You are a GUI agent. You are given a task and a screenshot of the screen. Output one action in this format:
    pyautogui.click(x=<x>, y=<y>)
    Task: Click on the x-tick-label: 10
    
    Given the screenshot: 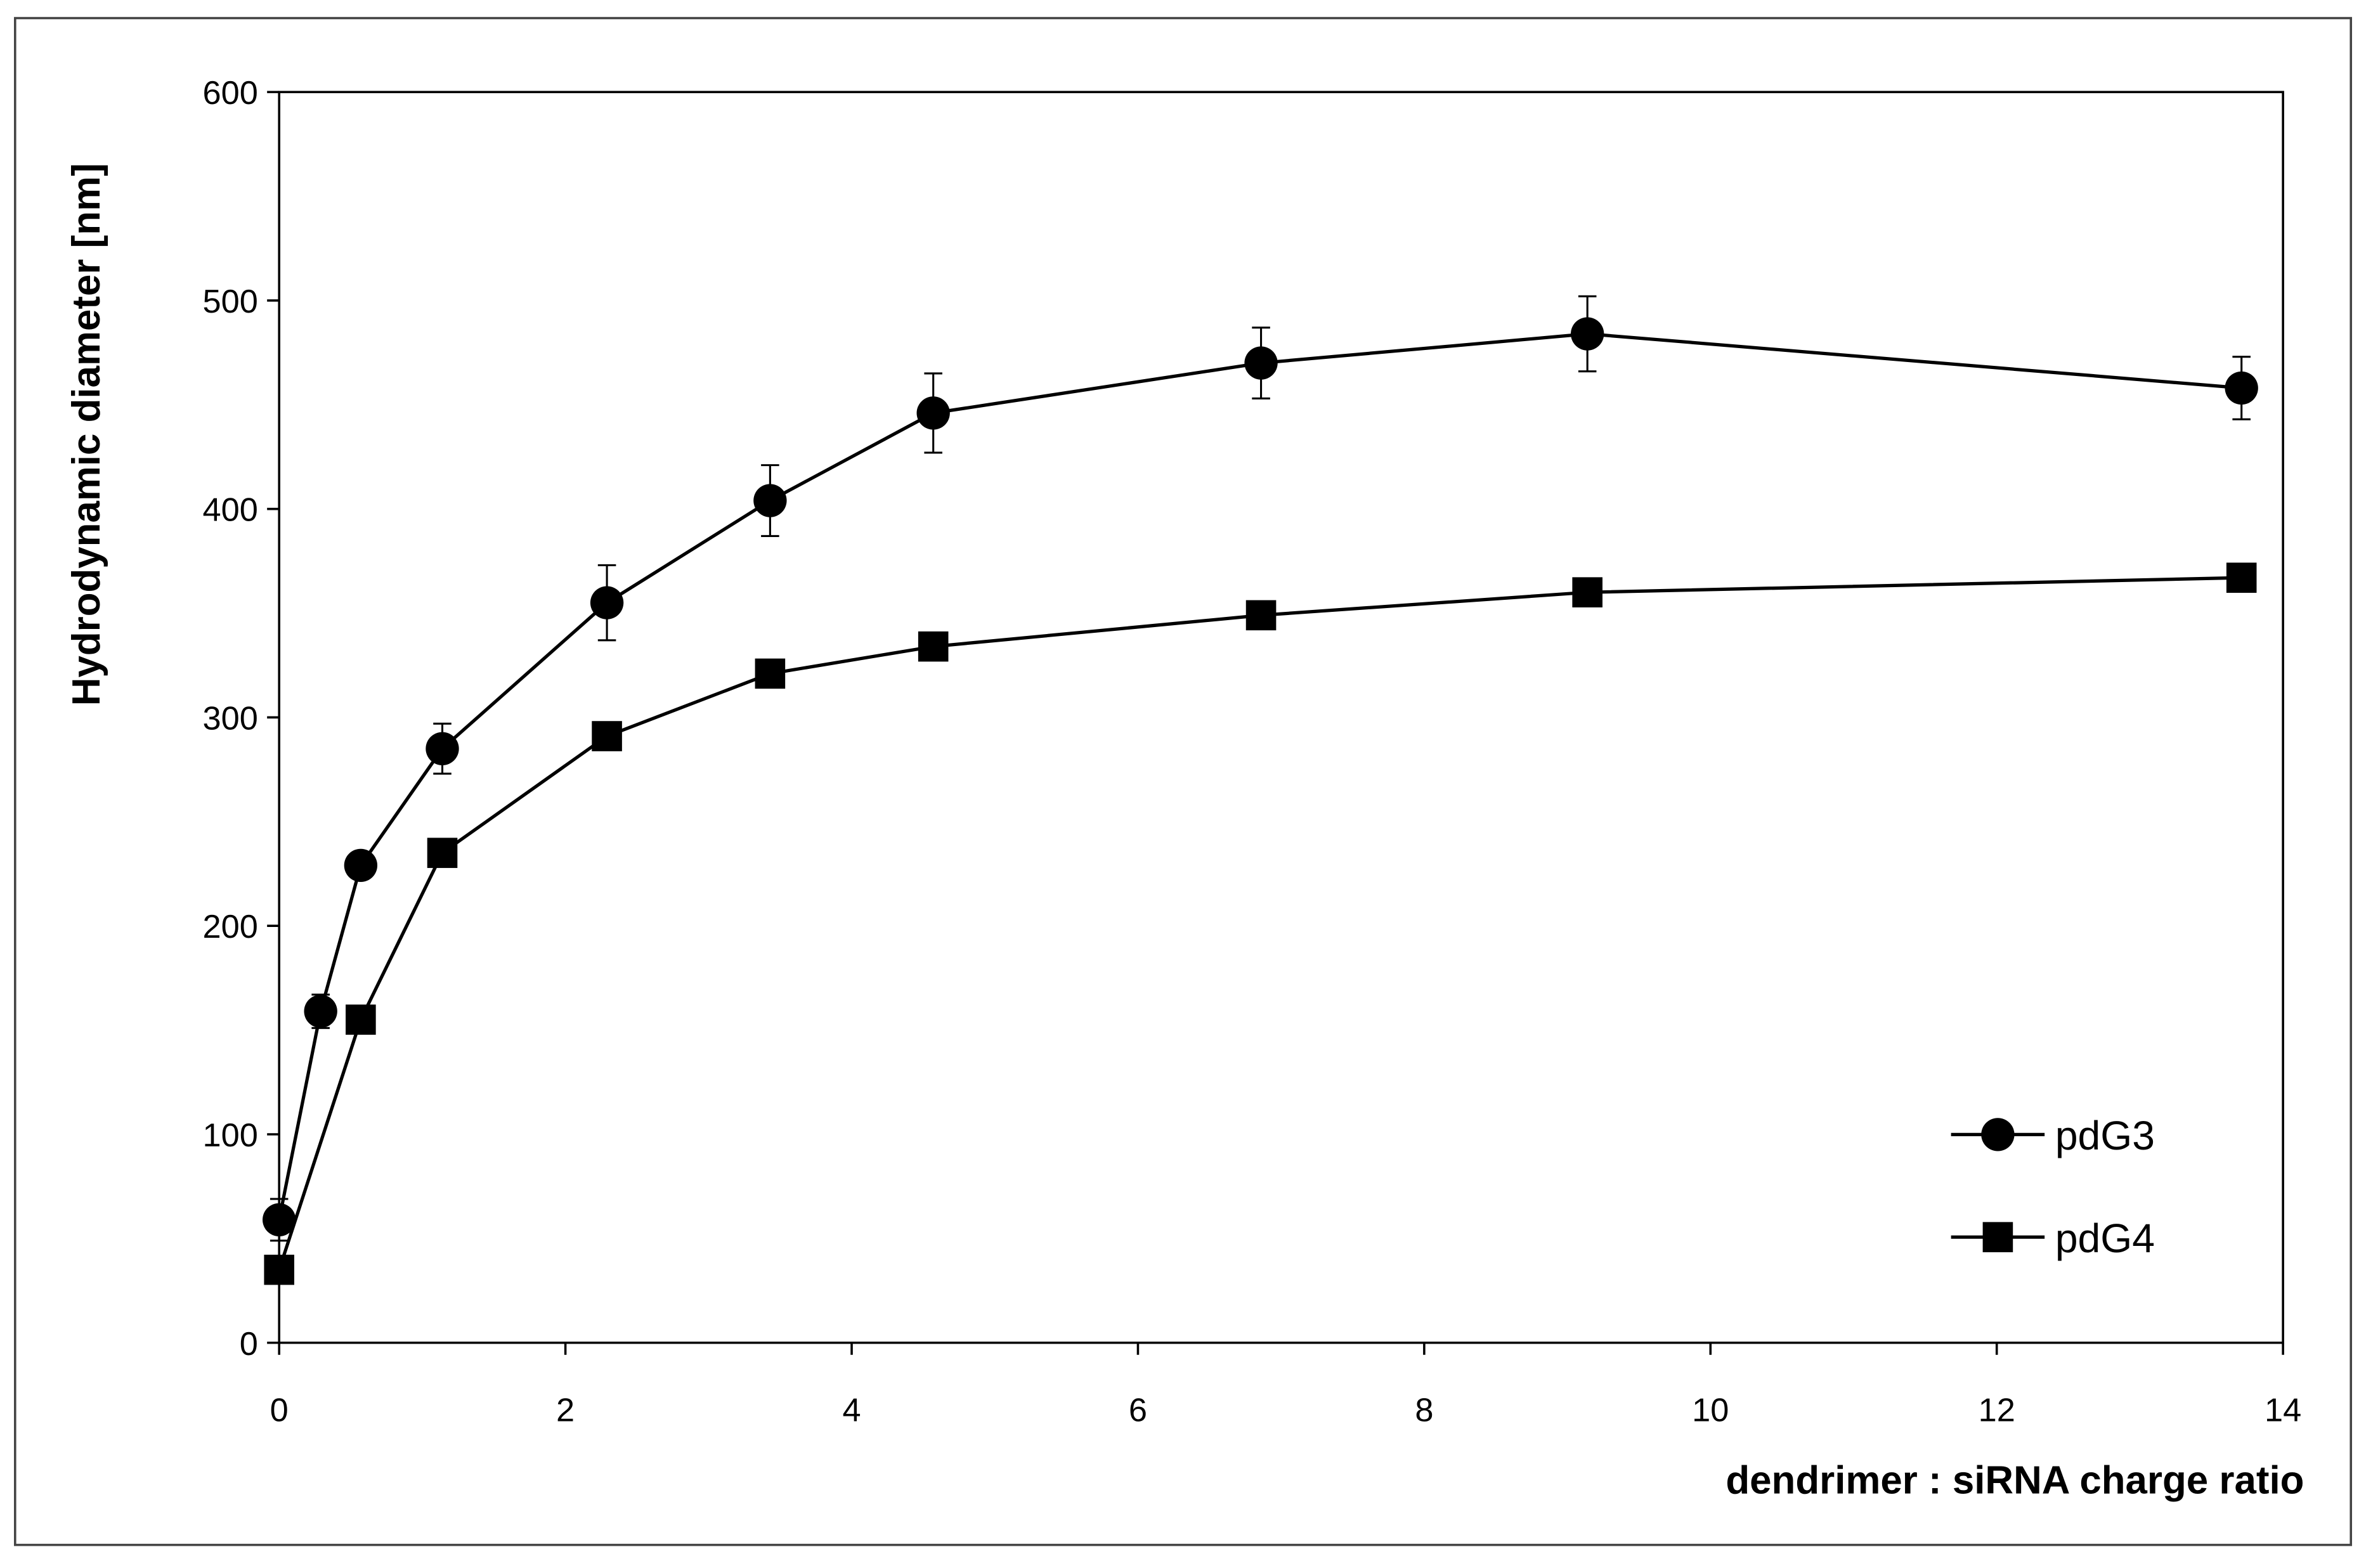 What is the action you would take?
    pyautogui.click(x=1710, y=1410)
    